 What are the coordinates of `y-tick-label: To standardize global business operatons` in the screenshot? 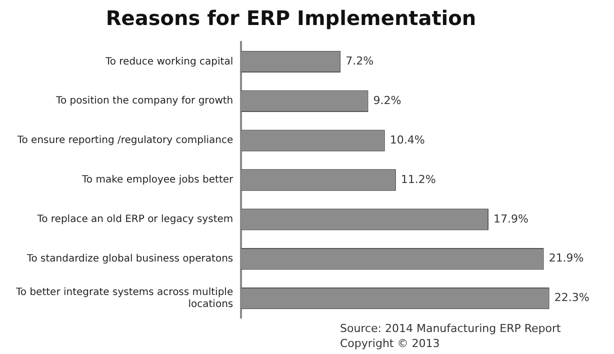 It's located at (130, 258).